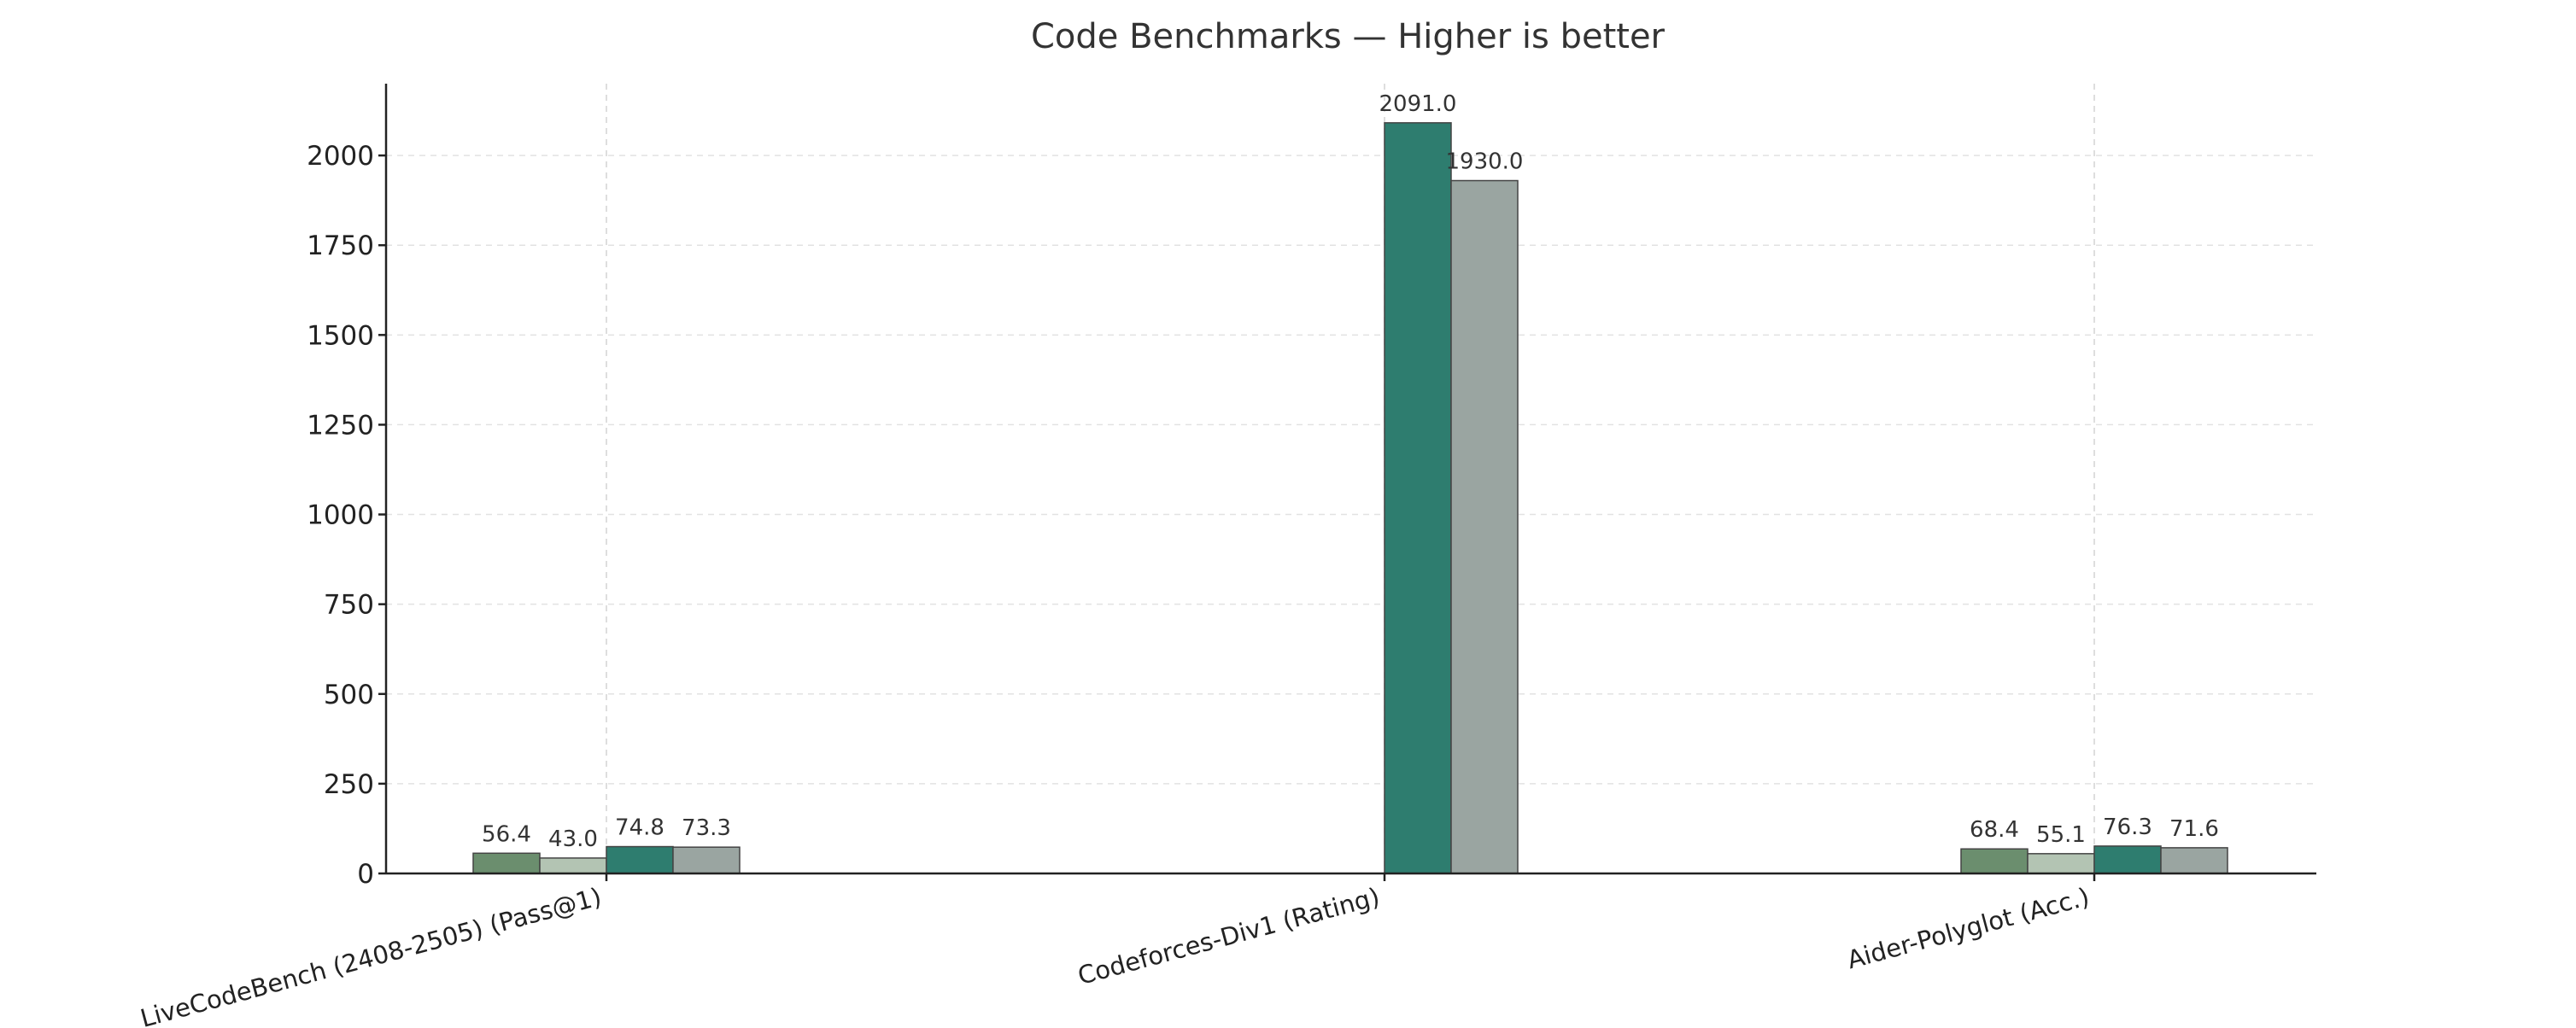 The width and height of the screenshot is (2576, 1028). What do you see at coordinates (340, 157) in the screenshot?
I see `y-tick-label: 2000` at bounding box center [340, 157].